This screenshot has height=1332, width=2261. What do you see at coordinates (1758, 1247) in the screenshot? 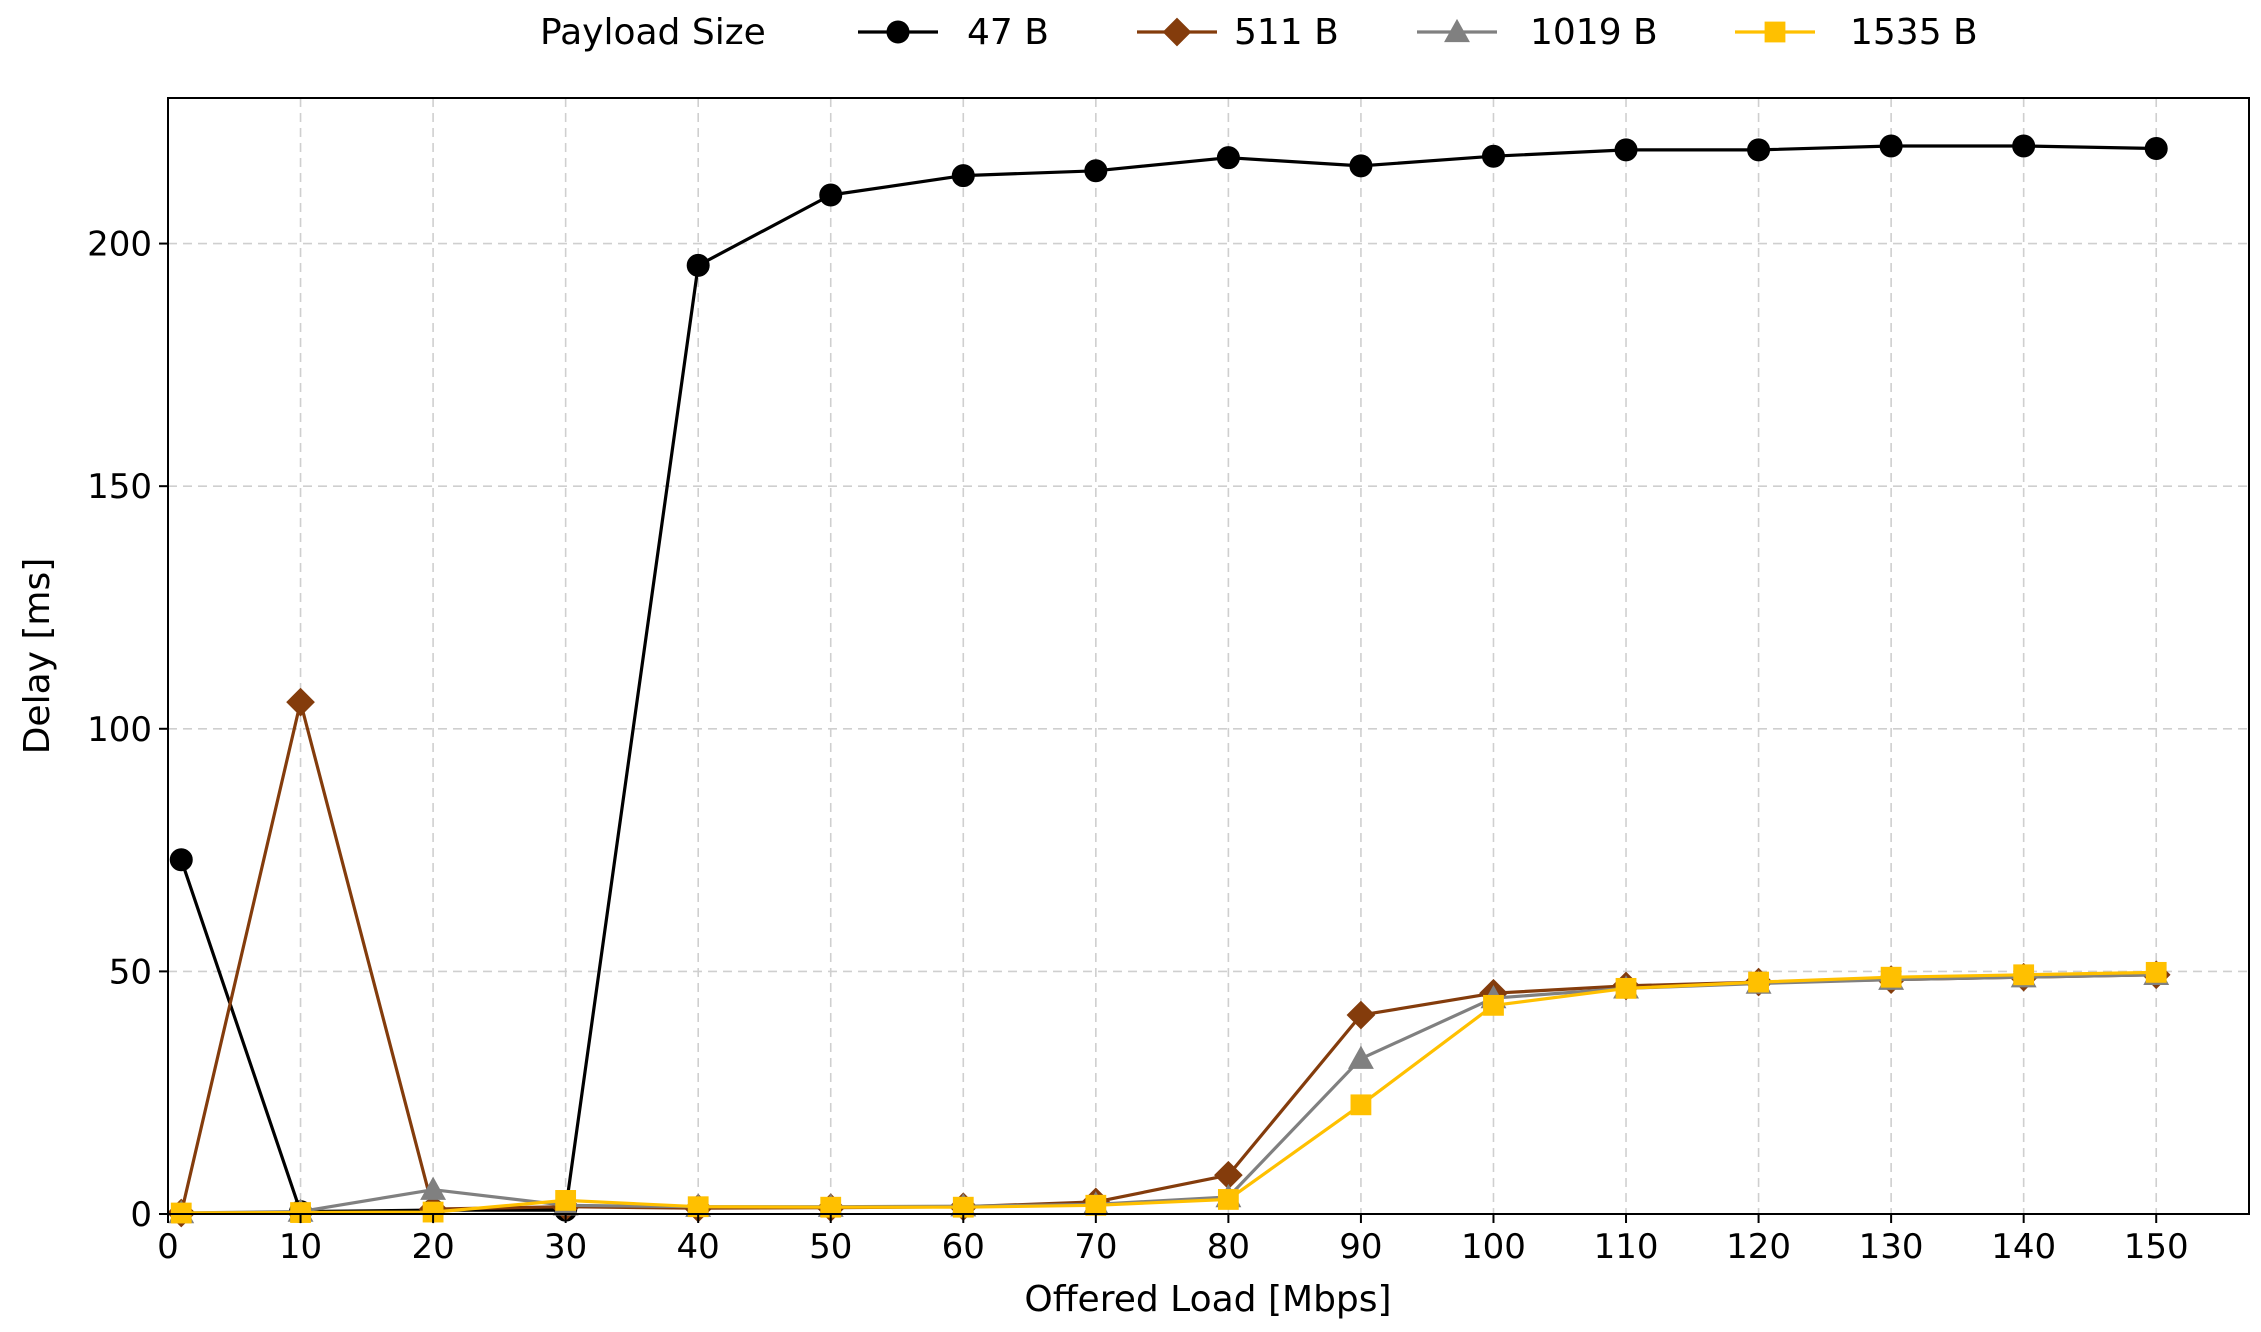
I see `x-tick-label: 120` at bounding box center [1758, 1247].